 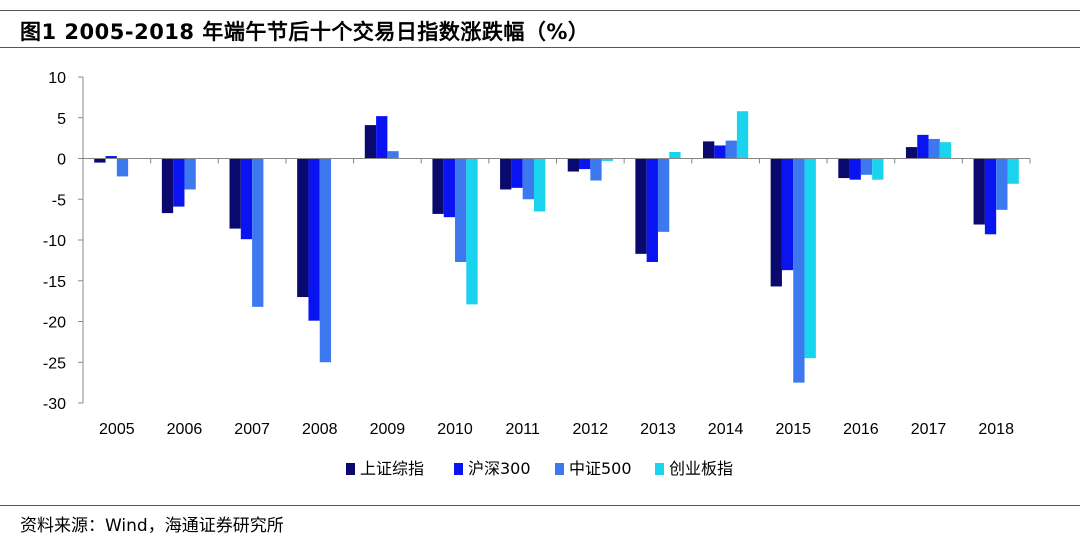 What do you see at coordinates (61, 160) in the screenshot?
I see `y-tick-label: 0` at bounding box center [61, 160].